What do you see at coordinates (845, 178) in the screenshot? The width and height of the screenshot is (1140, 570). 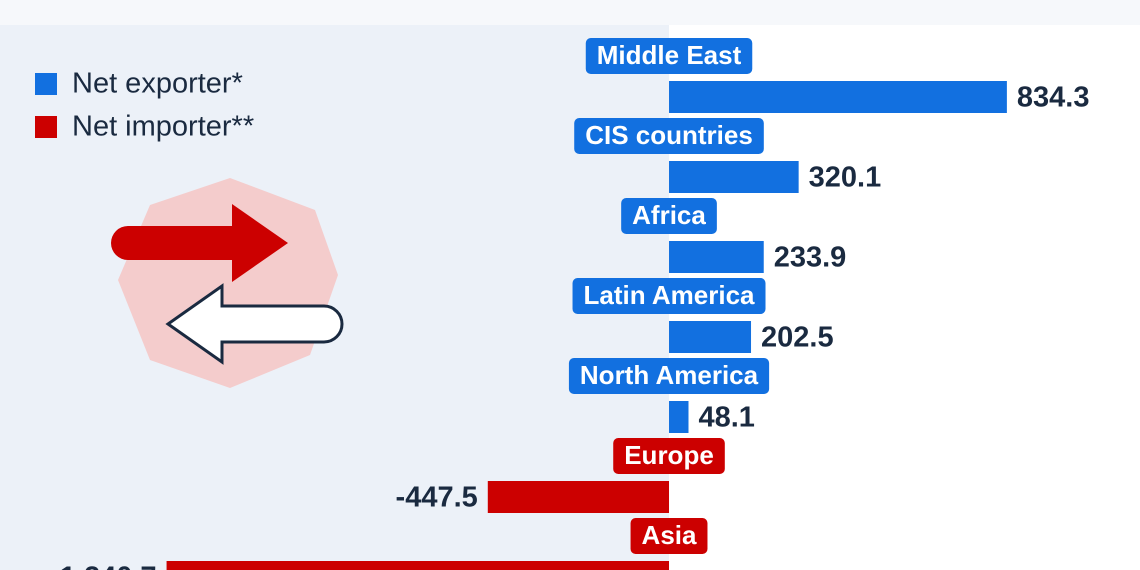 I see `value-label: 320.1` at bounding box center [845, 178].